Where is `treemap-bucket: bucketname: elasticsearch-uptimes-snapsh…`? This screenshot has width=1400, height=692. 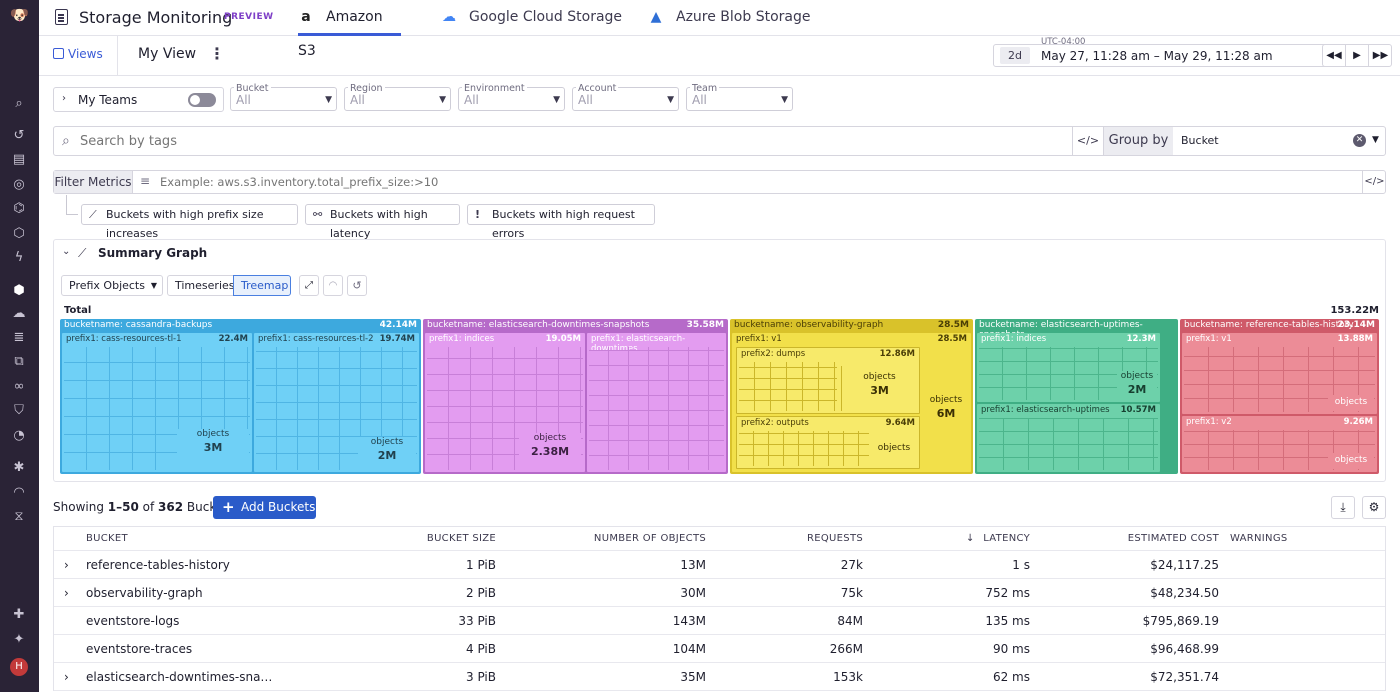
treemap-bucket: bucketname: elasticsearch-uptimes-snapsh… is located at coordinates (1076, 396).